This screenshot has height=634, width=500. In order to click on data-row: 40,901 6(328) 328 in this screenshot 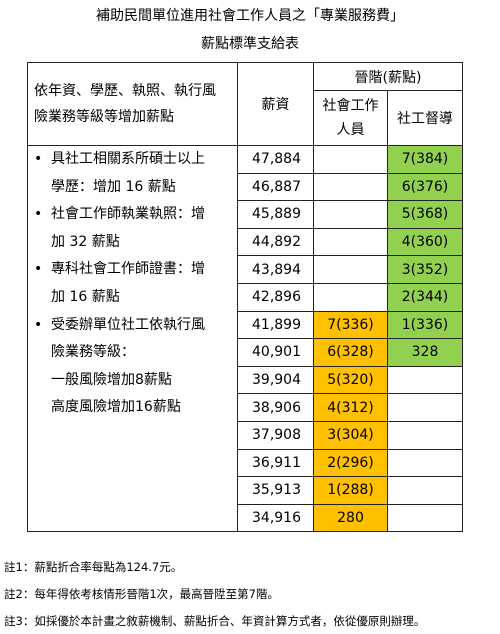, I will do `click(245, 352)`.